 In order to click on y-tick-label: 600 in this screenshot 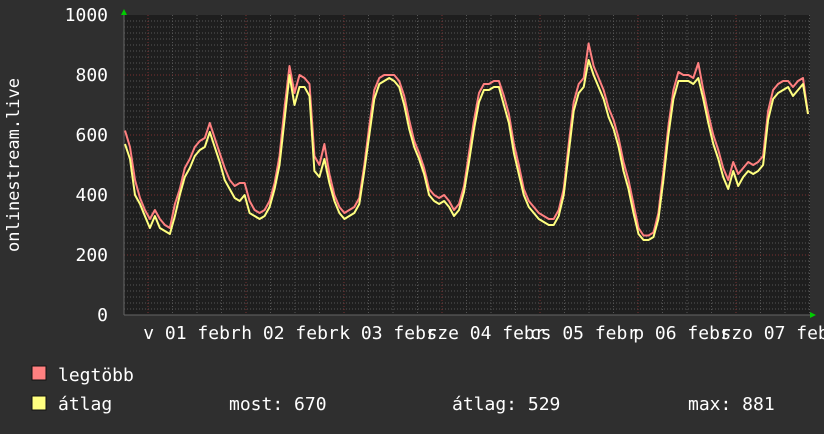, I will do `click(91, 135)`.